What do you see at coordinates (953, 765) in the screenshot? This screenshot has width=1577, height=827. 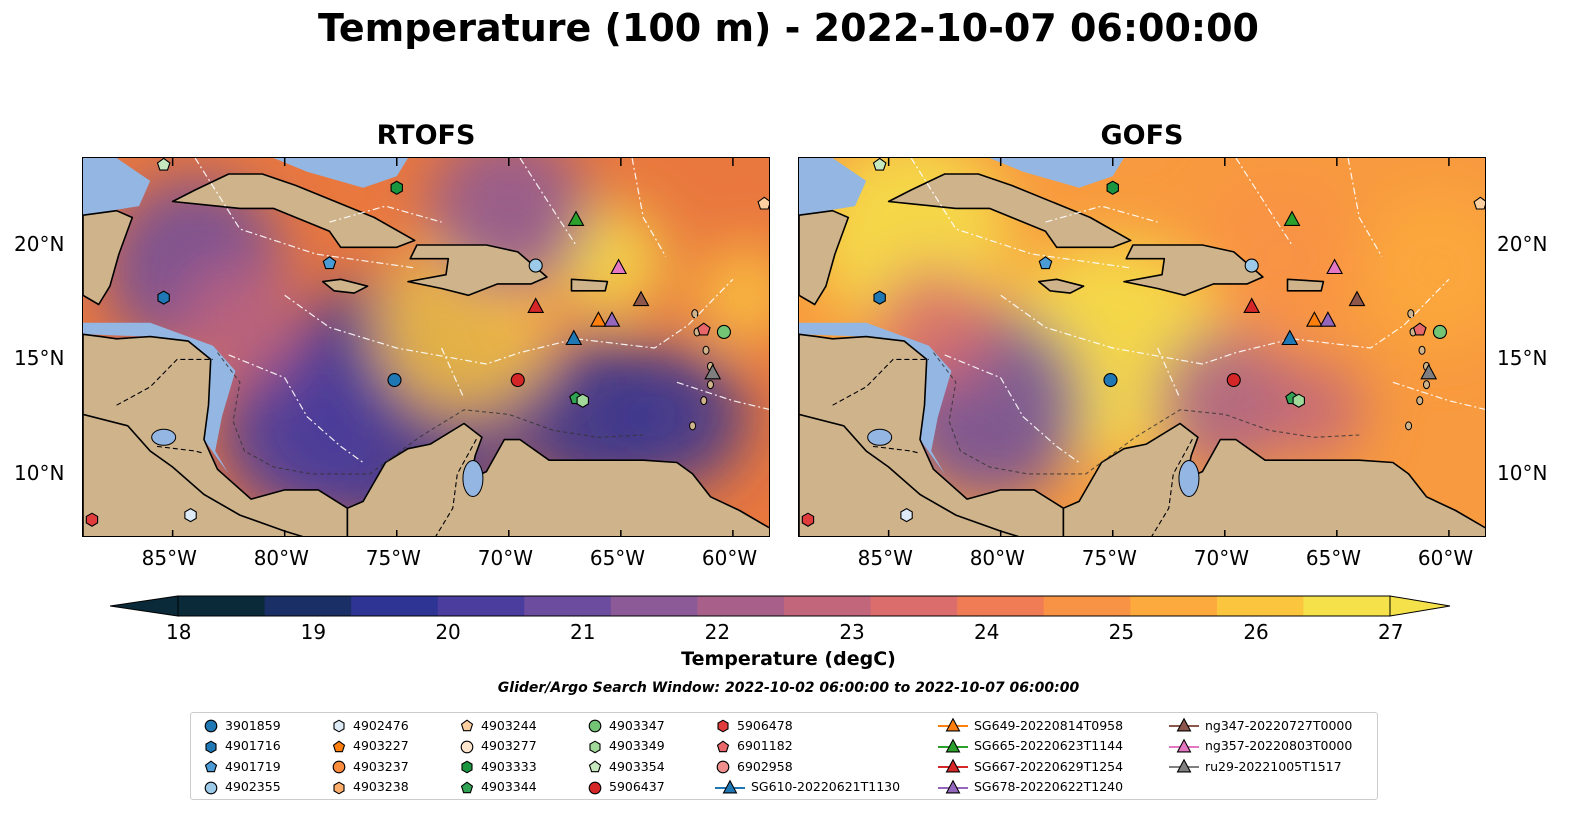 I see `legend-marker-SG667-20220629T1254` at bounding box center [953, 765].